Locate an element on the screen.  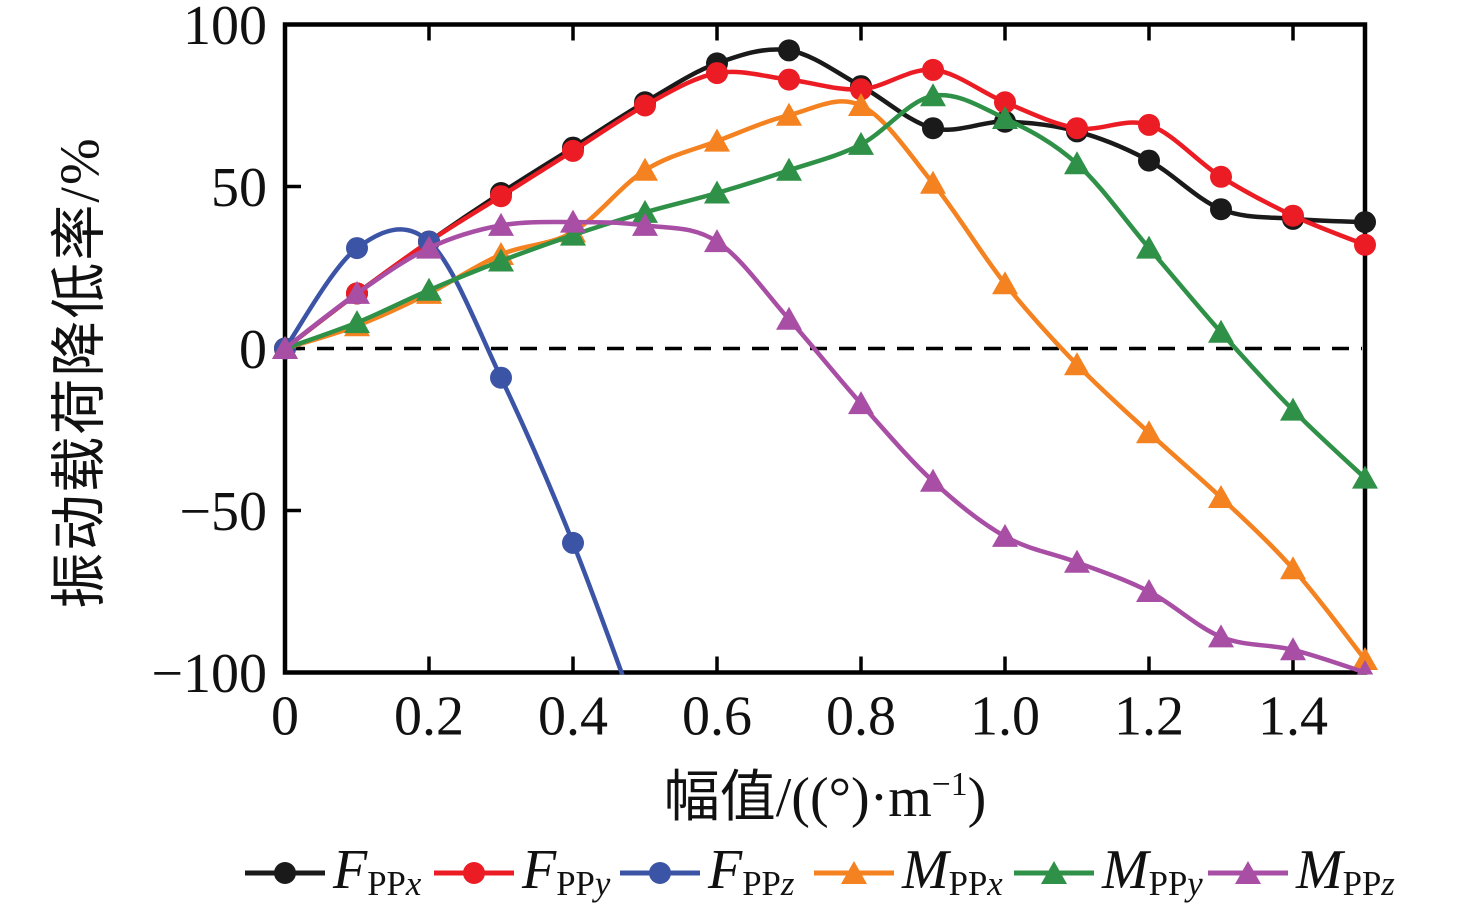
legend-label: FPPx is located at coordinates (377, 871).